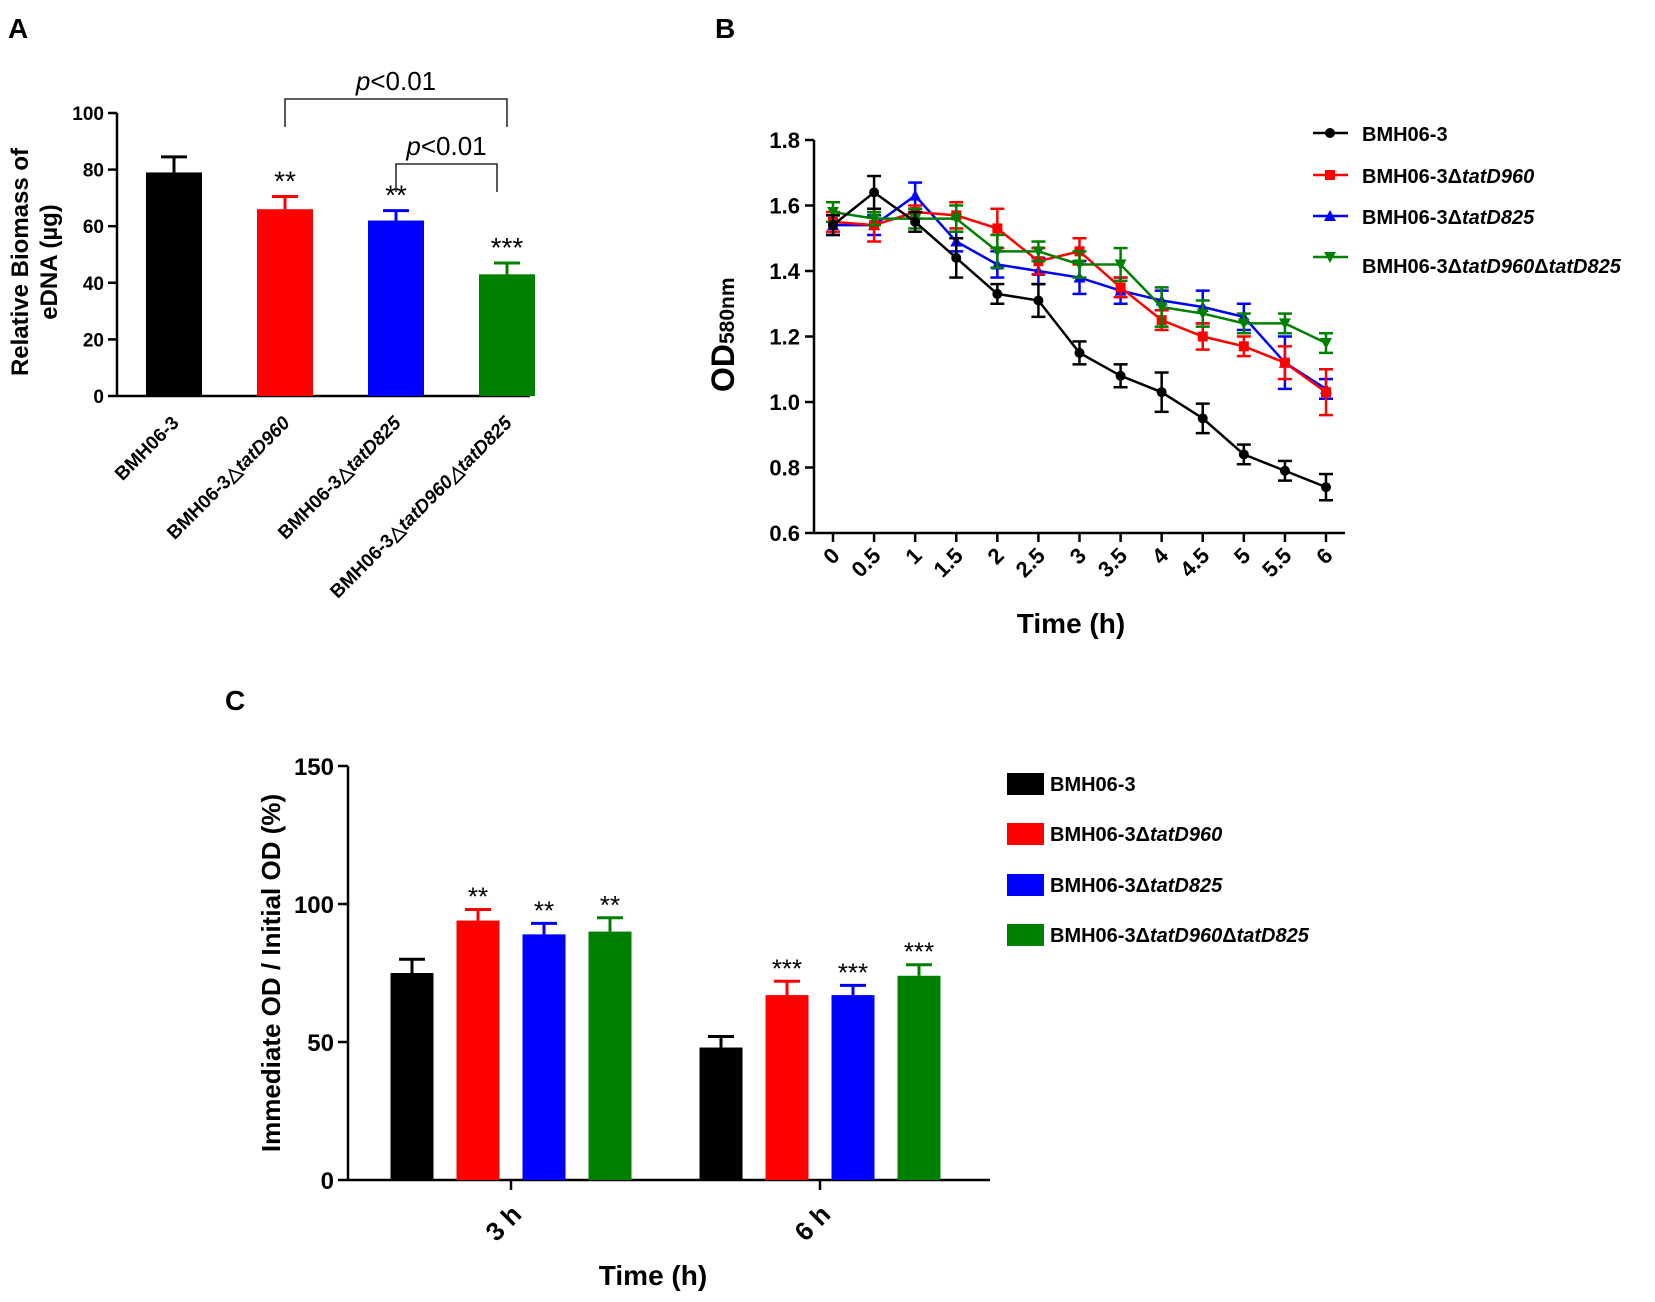 The height and width of the screenshot is (1302, 1655). What do you see at coordinates (314, 905) in the screenshot?
I see `panel-c-ytick-label: 100` at bounding box center [314, 905].